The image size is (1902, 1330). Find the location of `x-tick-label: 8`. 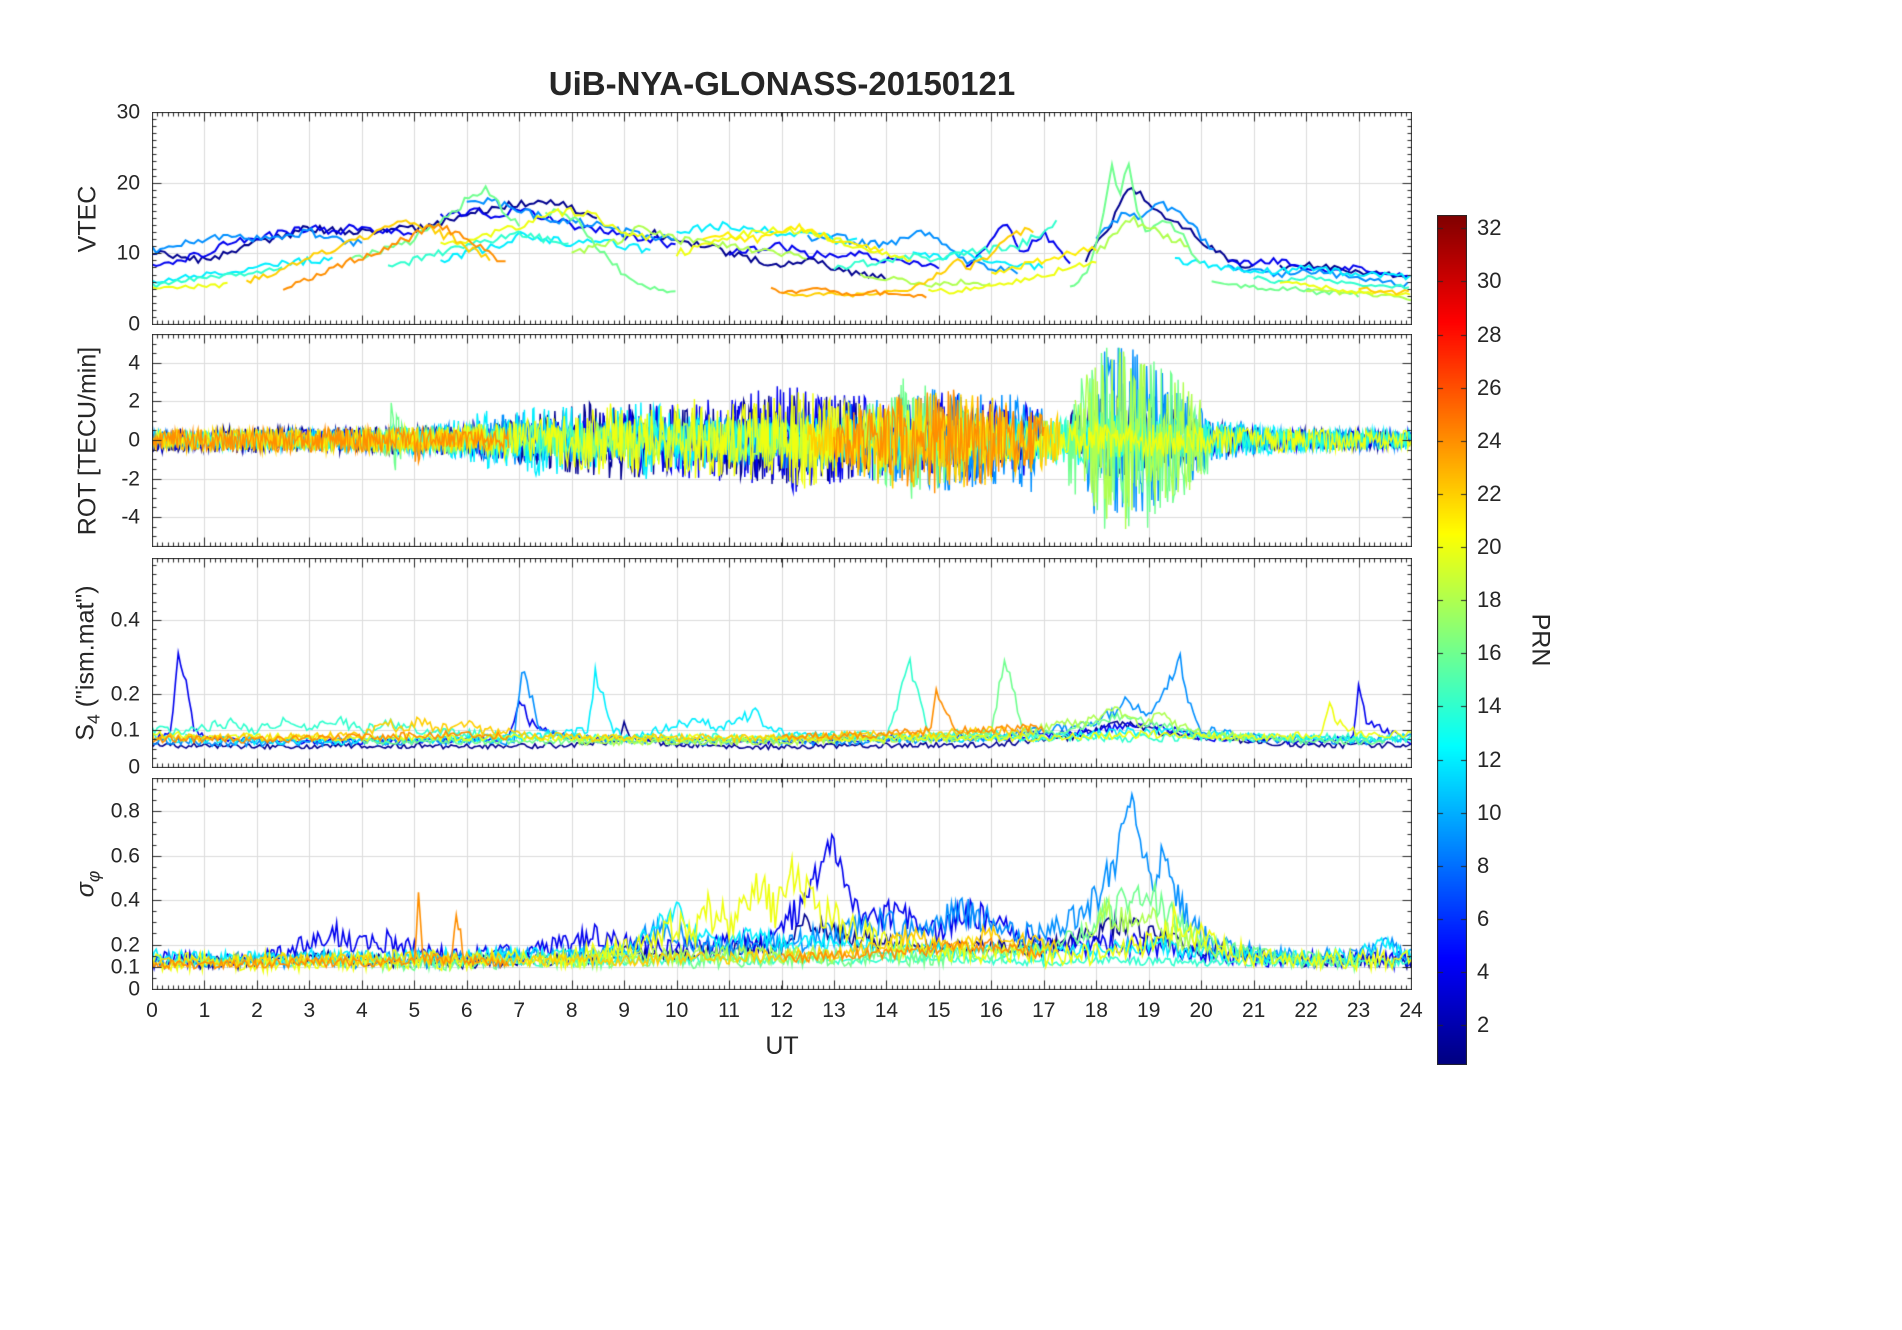

x-tick-label: 8 is located at coordinates (571, 1010).